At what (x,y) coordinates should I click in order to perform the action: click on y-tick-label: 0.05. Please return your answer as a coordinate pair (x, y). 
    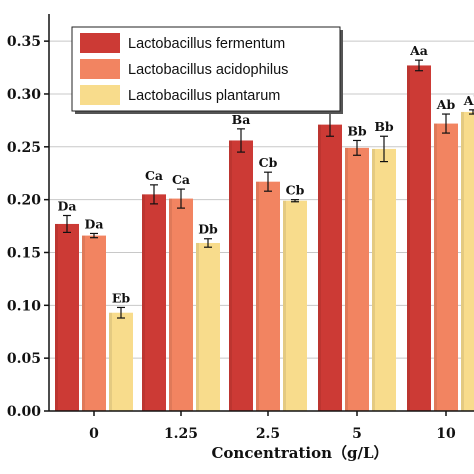
    Looking at the image, I should click on (24, 359).